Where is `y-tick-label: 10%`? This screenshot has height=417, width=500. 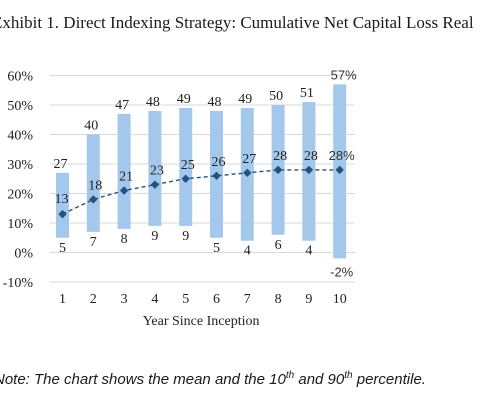
y-tick-label: 10% is located at coordinates (20, 224).